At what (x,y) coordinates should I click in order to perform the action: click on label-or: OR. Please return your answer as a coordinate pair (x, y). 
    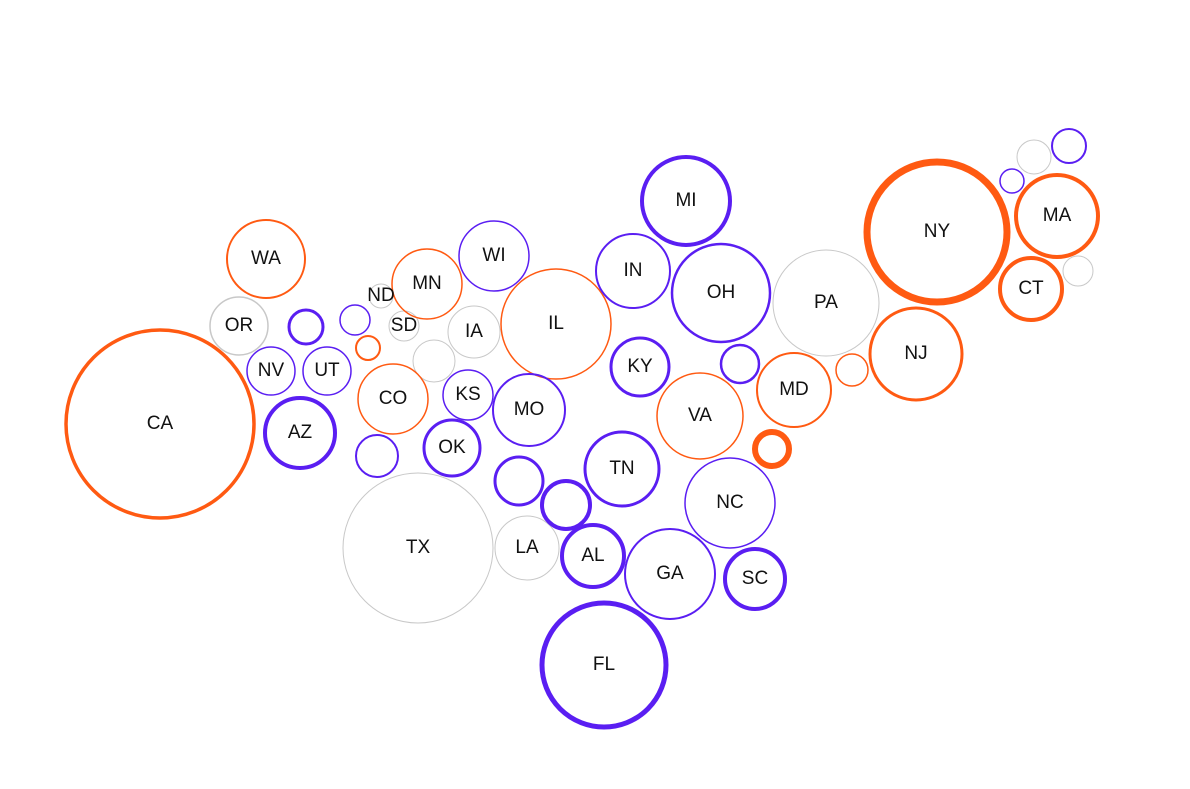
    Looking at the image, I should click on (239, 325).